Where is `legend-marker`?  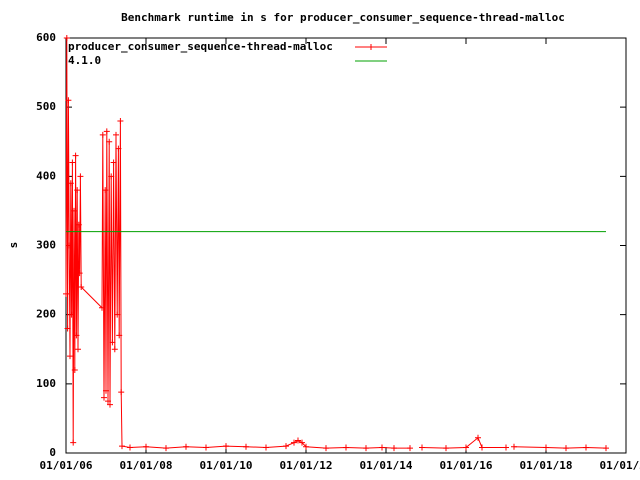
legend-marker is located at coordinates (371, 47).